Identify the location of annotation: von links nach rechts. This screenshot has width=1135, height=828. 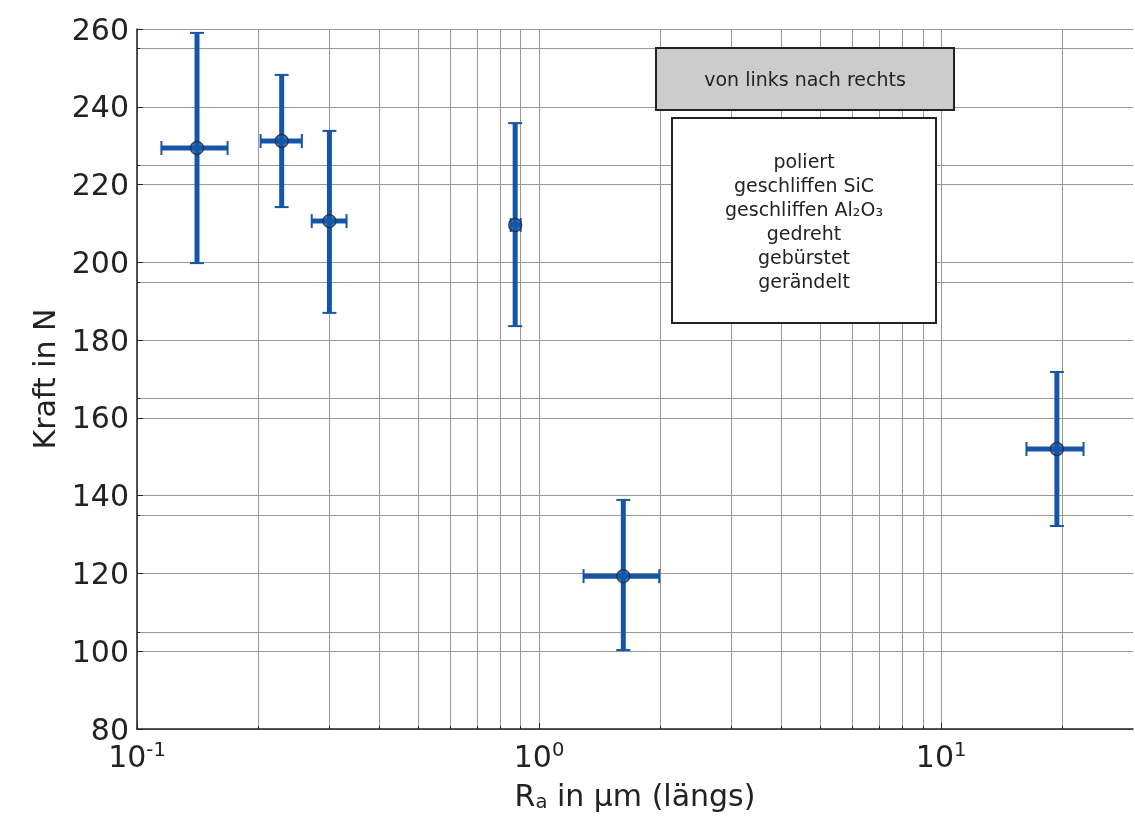
(805, 79).